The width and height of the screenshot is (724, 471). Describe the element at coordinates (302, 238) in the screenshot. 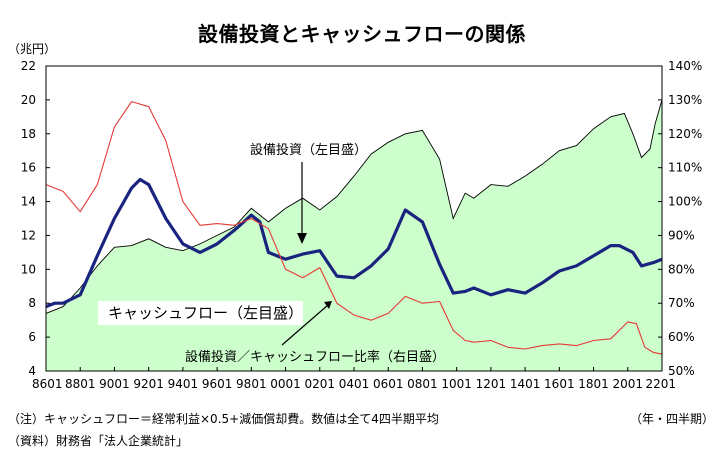

I see `investment-arrow-head` at that location.